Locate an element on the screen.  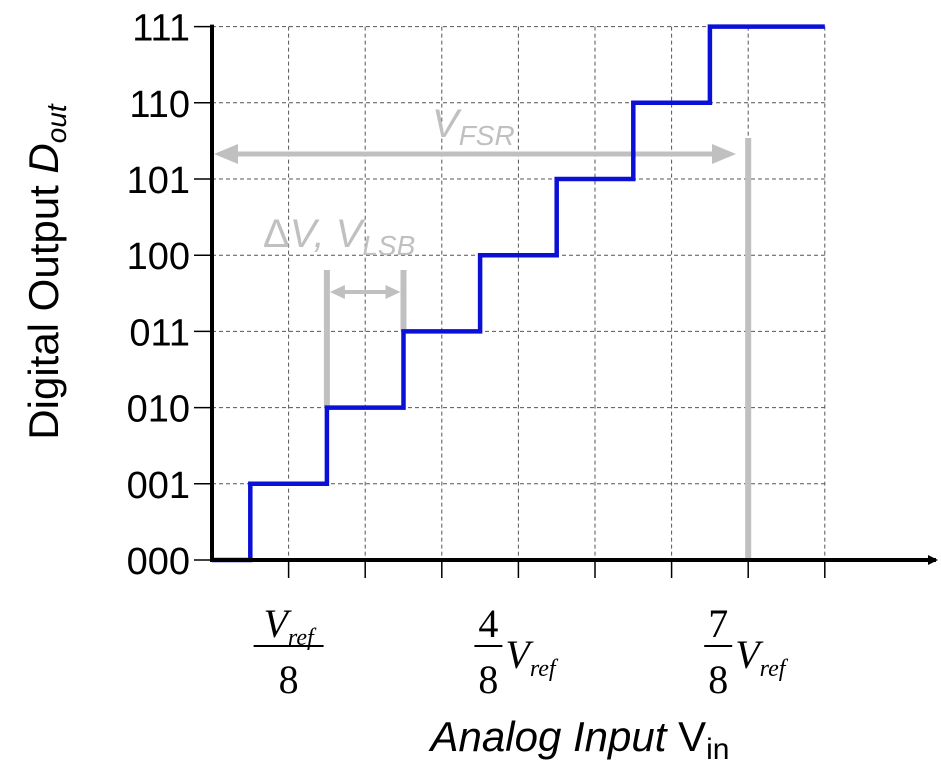
fsr-label: VFSR is located at coordinates (473, 126).